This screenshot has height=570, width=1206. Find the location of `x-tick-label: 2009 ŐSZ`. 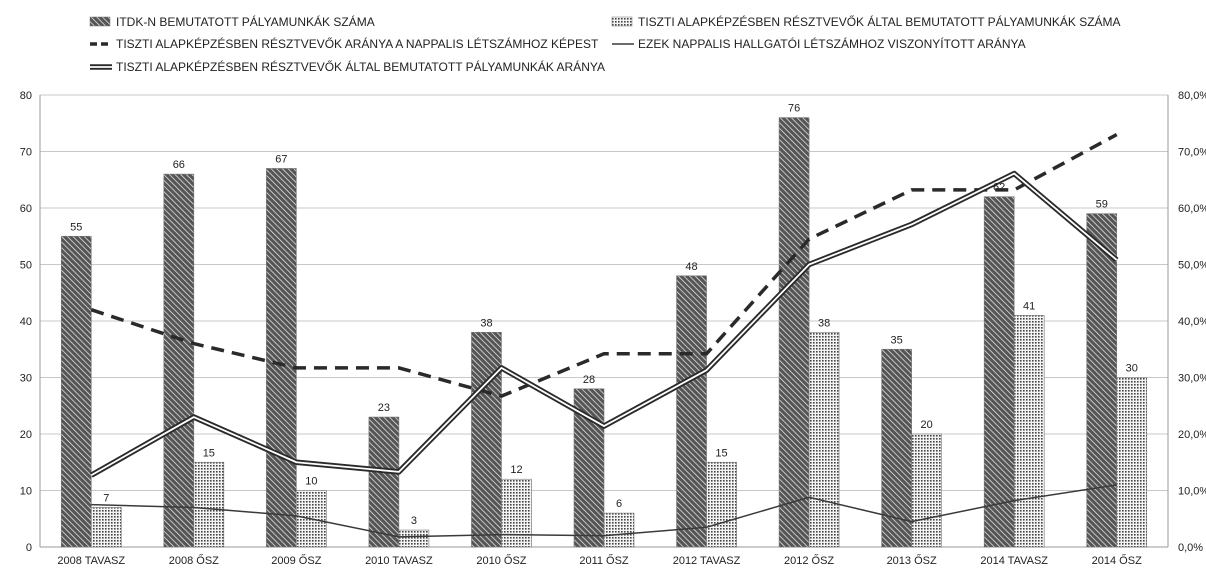

x-tick-label: 2009 ŐSZ is located at coordinates (296, 560).